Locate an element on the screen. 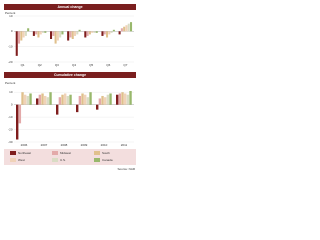  chart-title: Cumulative change is located at coordinates (70, 75).